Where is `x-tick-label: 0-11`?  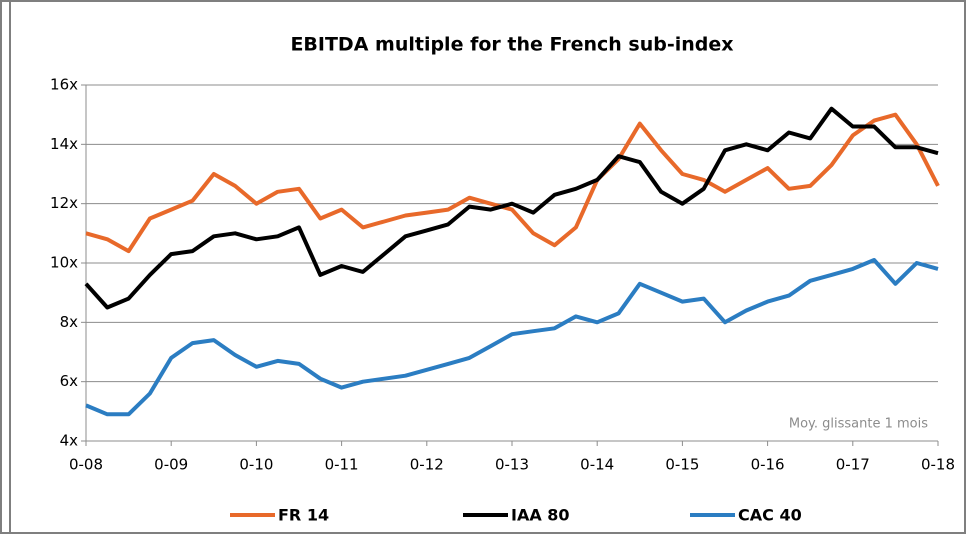
x-tick-label: 0-11 is located at coordinates (342, 465).